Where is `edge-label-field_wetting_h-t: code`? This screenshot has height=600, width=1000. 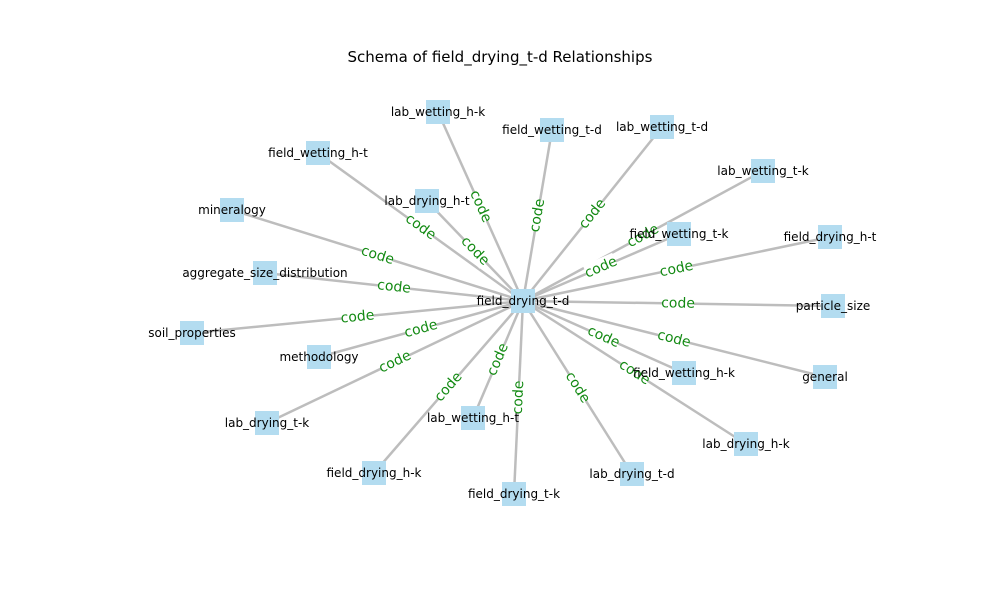
edge-label-field_wetting_h-t: code is located at coordinates (420, 227).